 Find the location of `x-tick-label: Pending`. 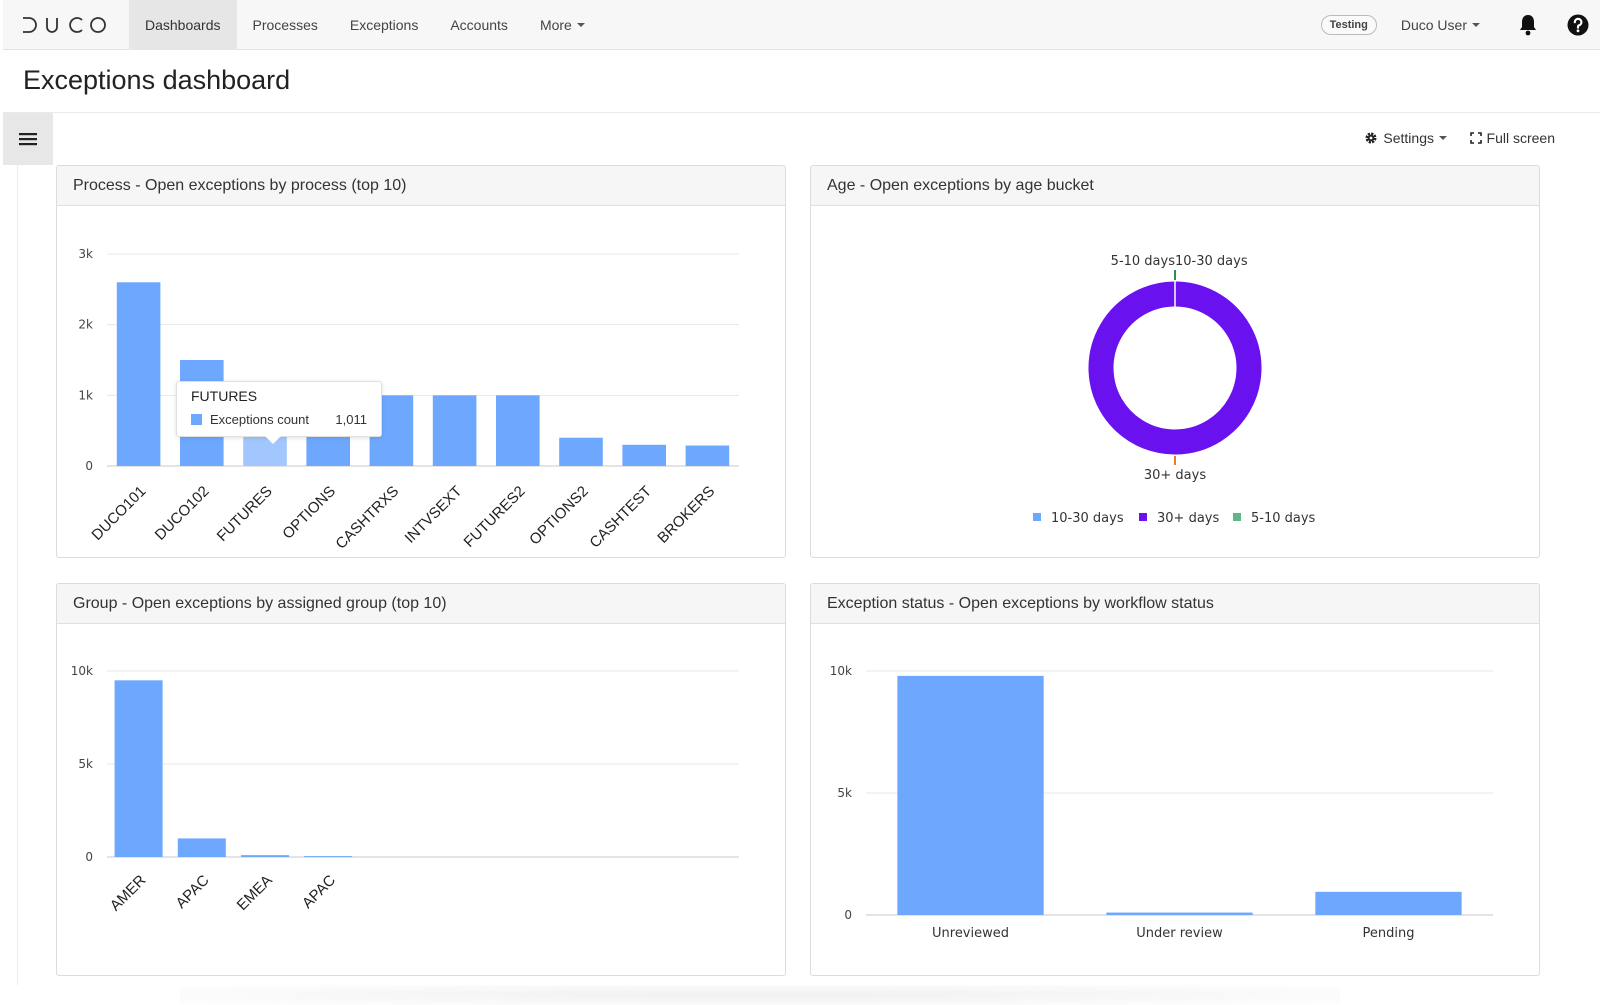

x-tick-label: Pending is located at coordinates (1389, 933).